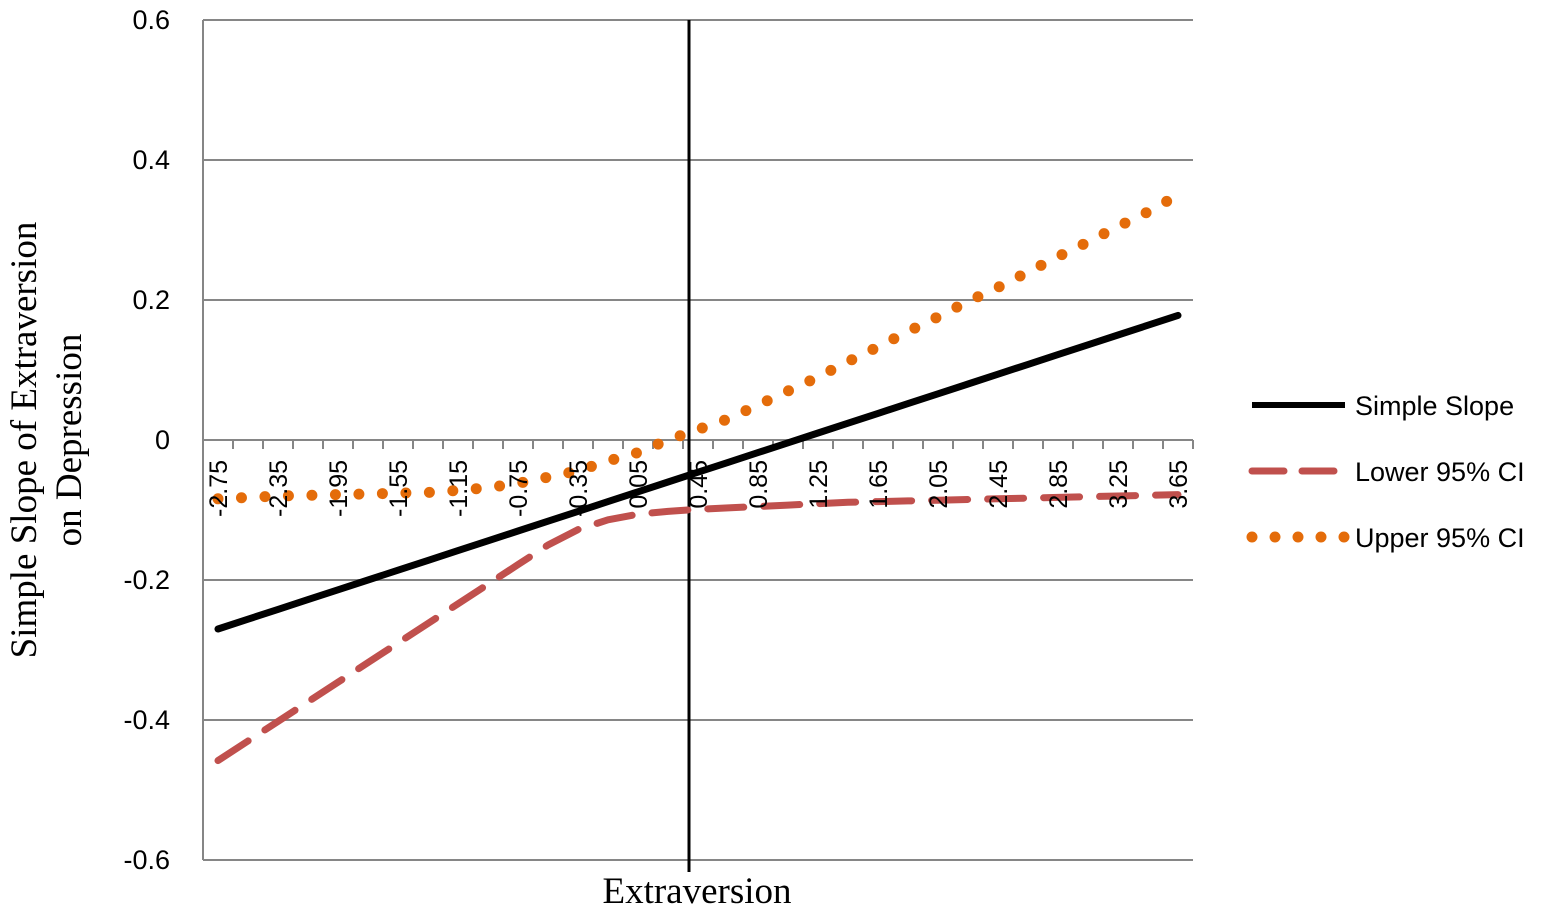 The width and height of the screenshot is (1559, 915). What do you see at coordinates (339, 488) in the screenshot?
I see `x-tick-label: -1.95` at bounding box center [339, 488].